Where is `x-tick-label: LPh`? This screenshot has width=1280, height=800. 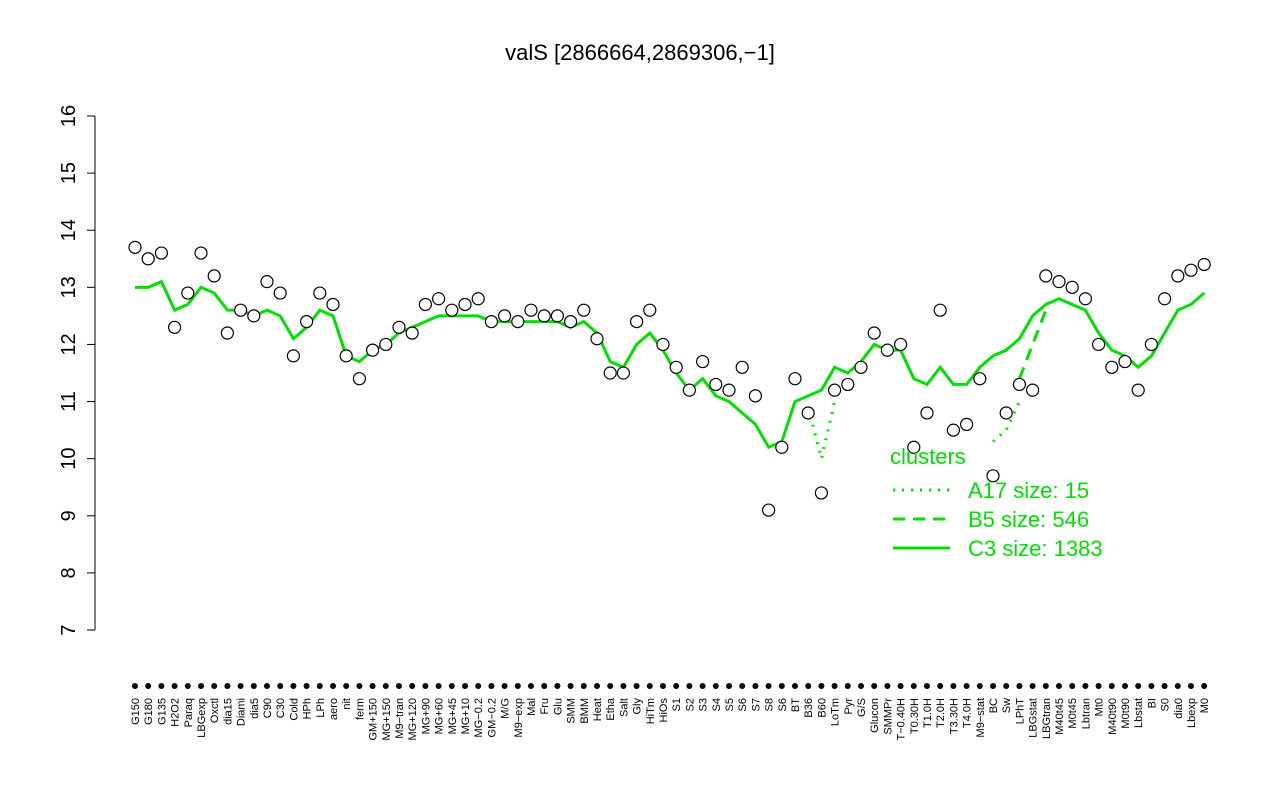
x-tick-label: LPh is located at coordinates (321, 708).